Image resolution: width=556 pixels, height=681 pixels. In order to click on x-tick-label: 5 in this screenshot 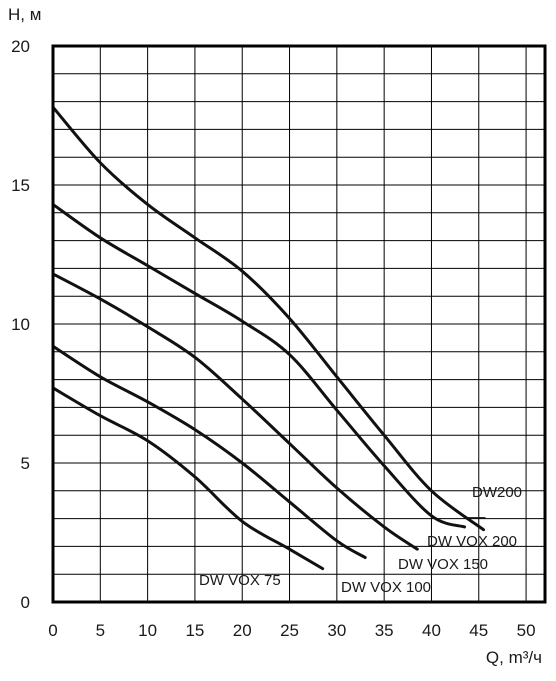, I will do `click(100, 630)`.